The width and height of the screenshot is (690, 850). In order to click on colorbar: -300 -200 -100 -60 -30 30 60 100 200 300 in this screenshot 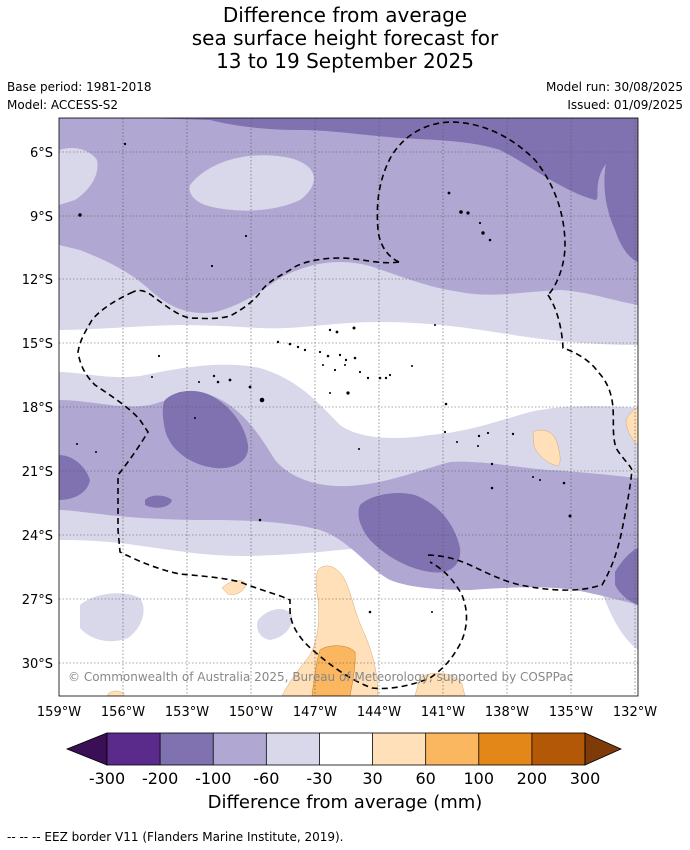, I will do `click(343, 760)`.